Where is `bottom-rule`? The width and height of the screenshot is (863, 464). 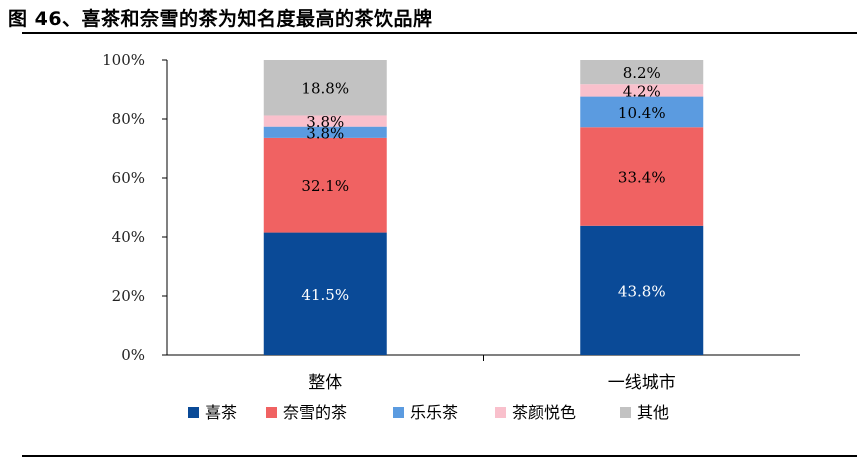
bottom-rule is located at coordinates (439, 456).